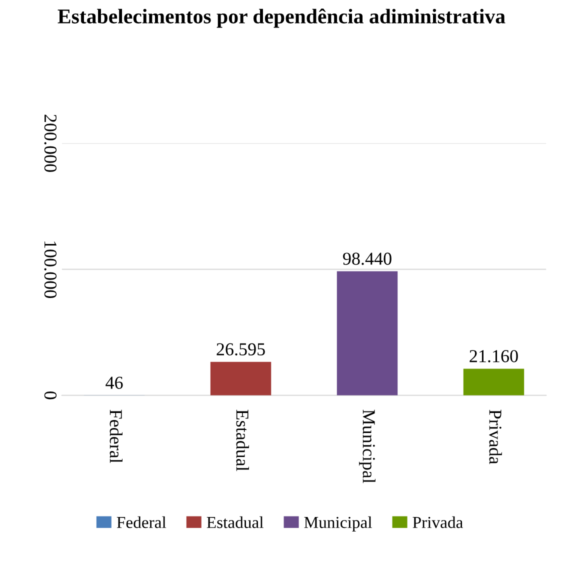 The height and width of the screenshot is (573, 563). I want to click on data-label: 26.595, so click(240, 349).